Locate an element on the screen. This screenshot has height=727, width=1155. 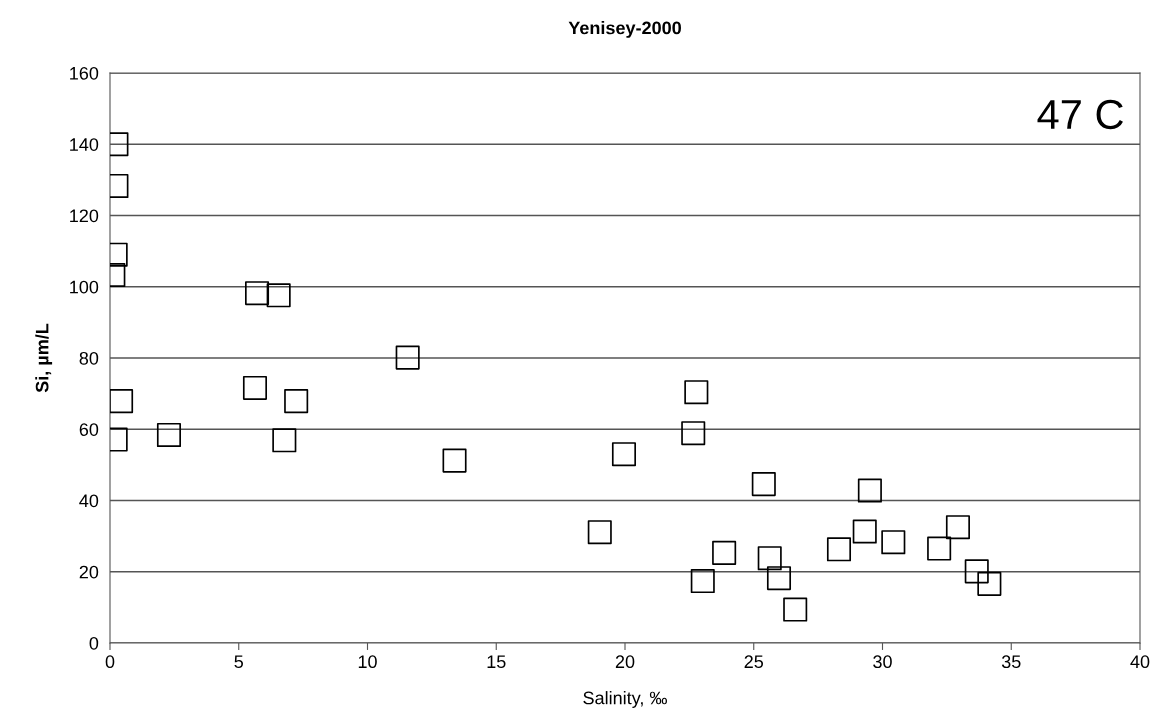
x-tick-label: 10 is located at coordinates (367, 662).